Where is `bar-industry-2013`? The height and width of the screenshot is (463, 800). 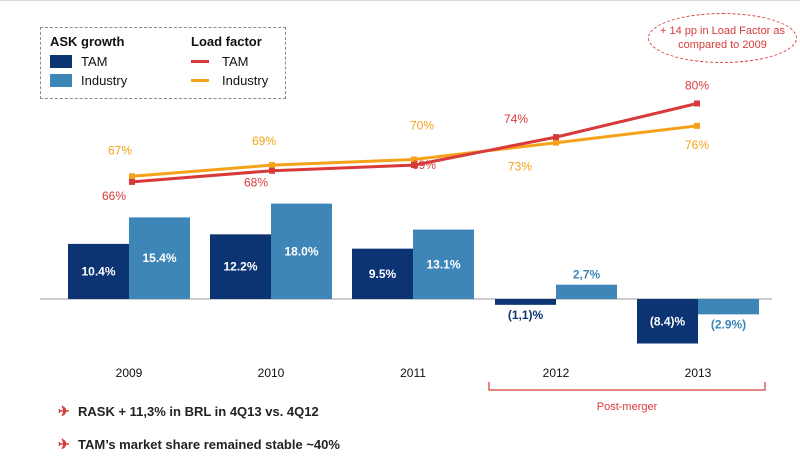 bar-industry-2013 is located at coordinates (728, 307).